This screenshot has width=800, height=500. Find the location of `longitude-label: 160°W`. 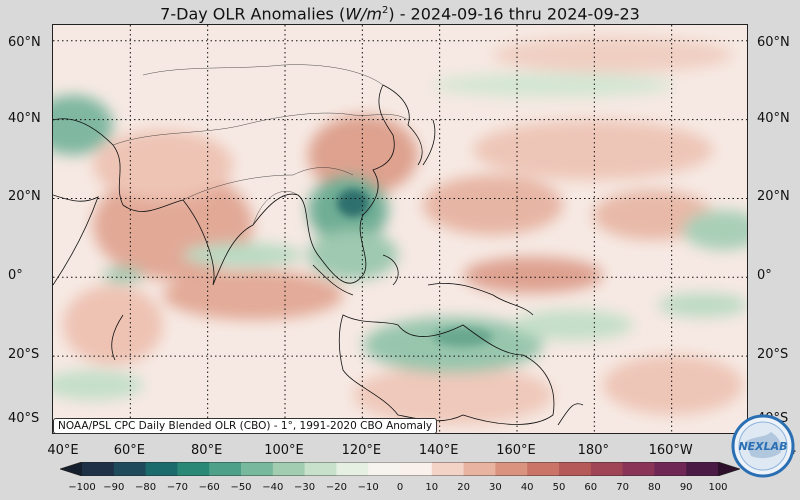

longitude-label: 160°W is located at coordinates (670, 450).